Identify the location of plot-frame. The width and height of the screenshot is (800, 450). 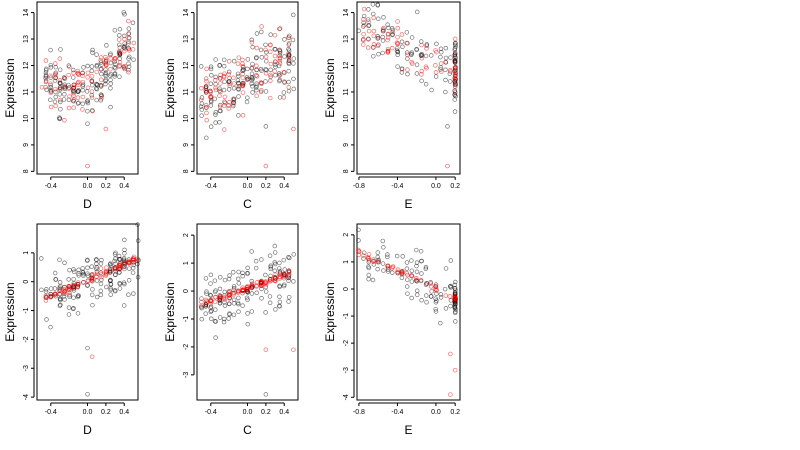
(87, 312).